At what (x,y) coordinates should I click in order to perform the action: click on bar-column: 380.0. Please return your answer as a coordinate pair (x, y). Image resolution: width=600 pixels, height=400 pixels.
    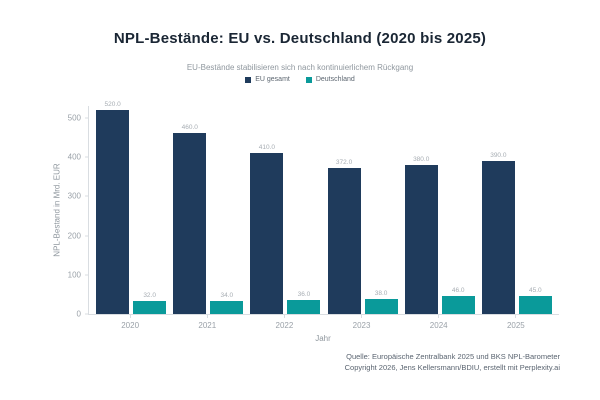
    Looking at the image, I should click on (421, 234).